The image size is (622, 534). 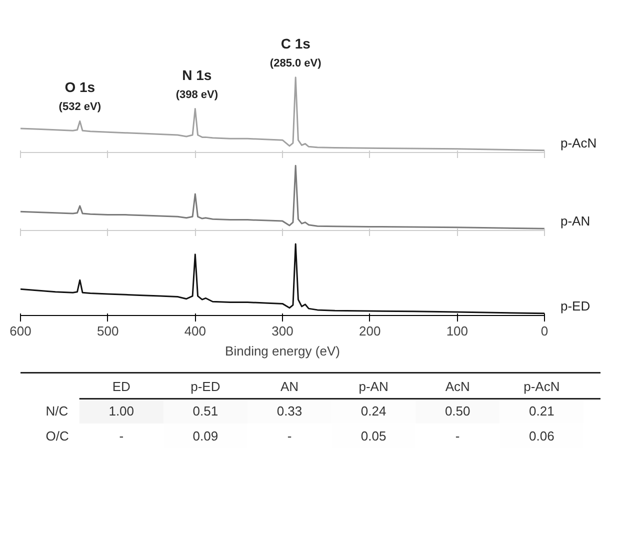 What do you see at coordinates (575, 306) in the screenshot?
I see `series-label: p-ED` at bounding box center [575, 306].